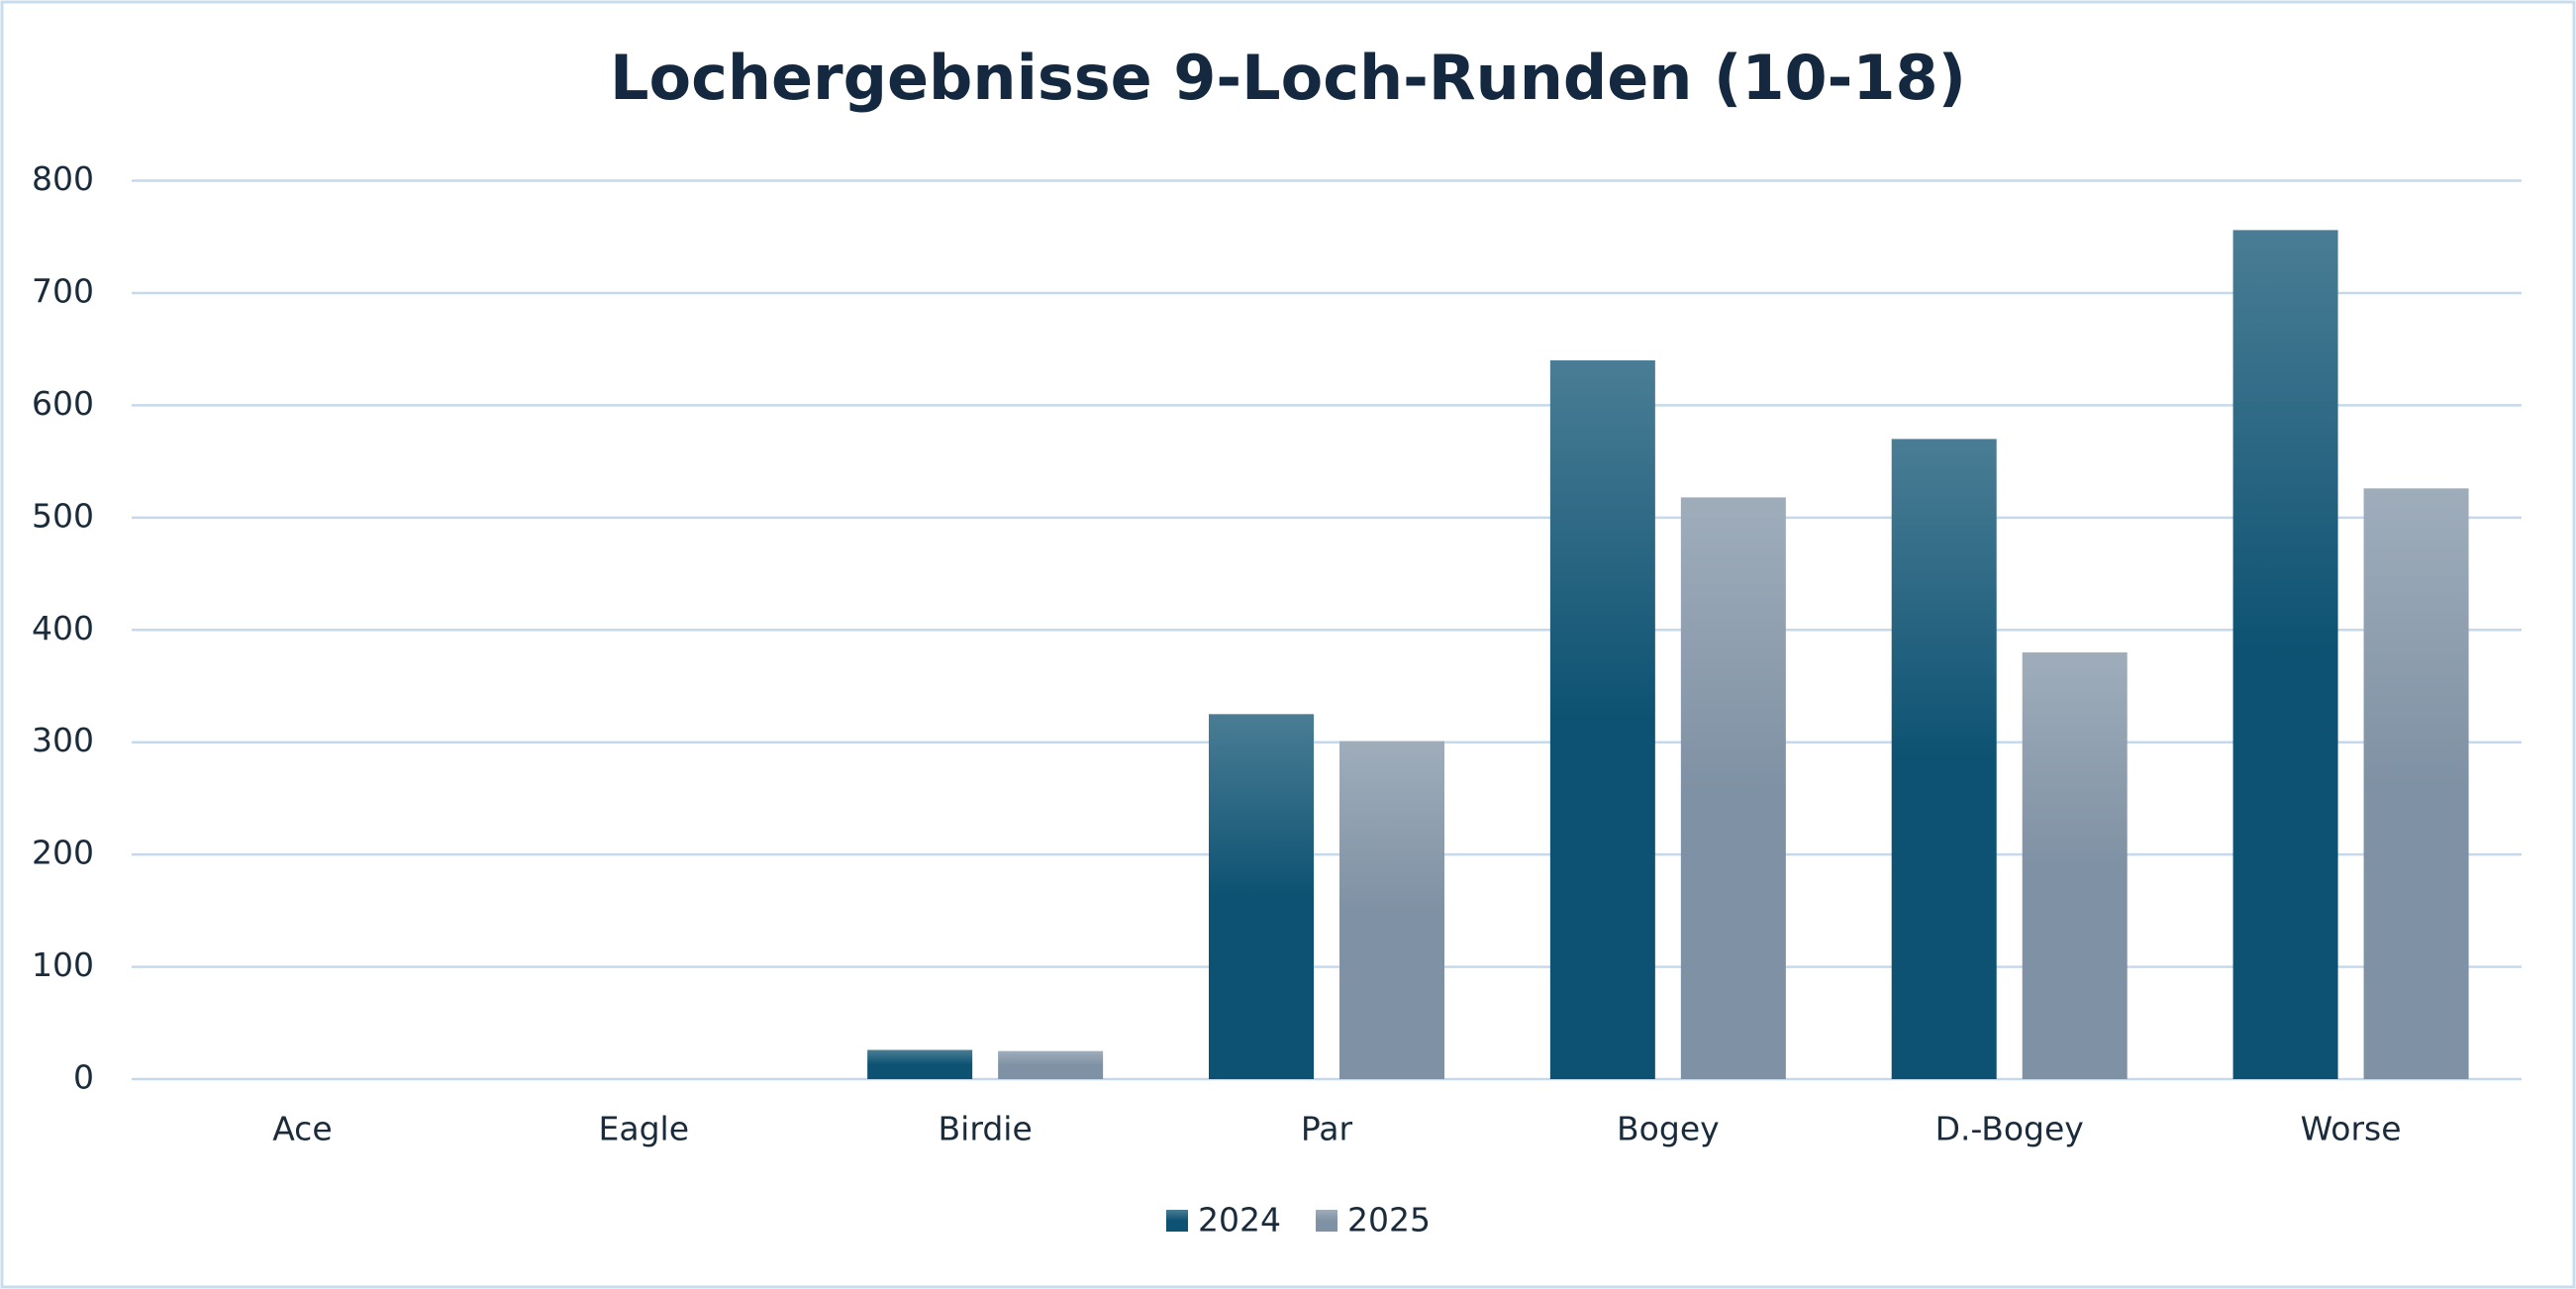  What do you see at coordinates (63, 853) in the screenshot?
I see `y-tick-label: 200` at bounding box center [63, 853].